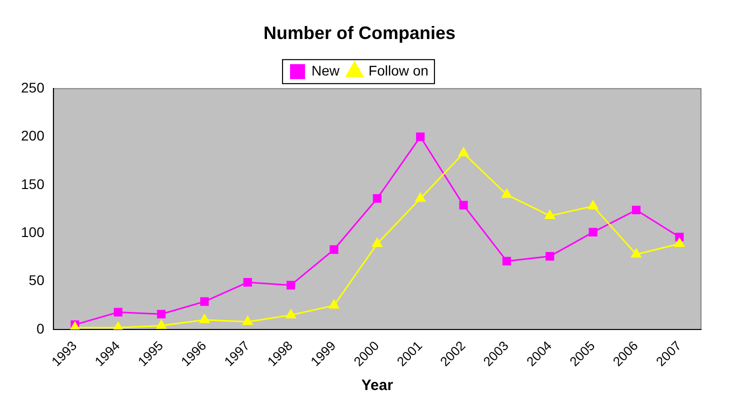 The image size is (729, 412). I want to click on y-tick-label: 250, so click(33, 87).